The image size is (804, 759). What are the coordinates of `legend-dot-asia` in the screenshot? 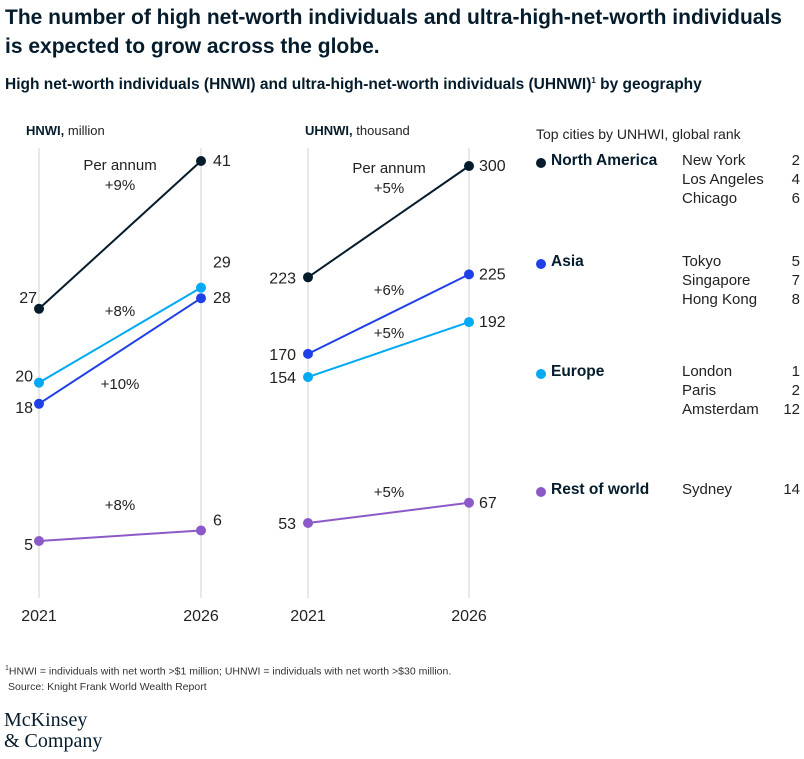 It's located at (541, 264).